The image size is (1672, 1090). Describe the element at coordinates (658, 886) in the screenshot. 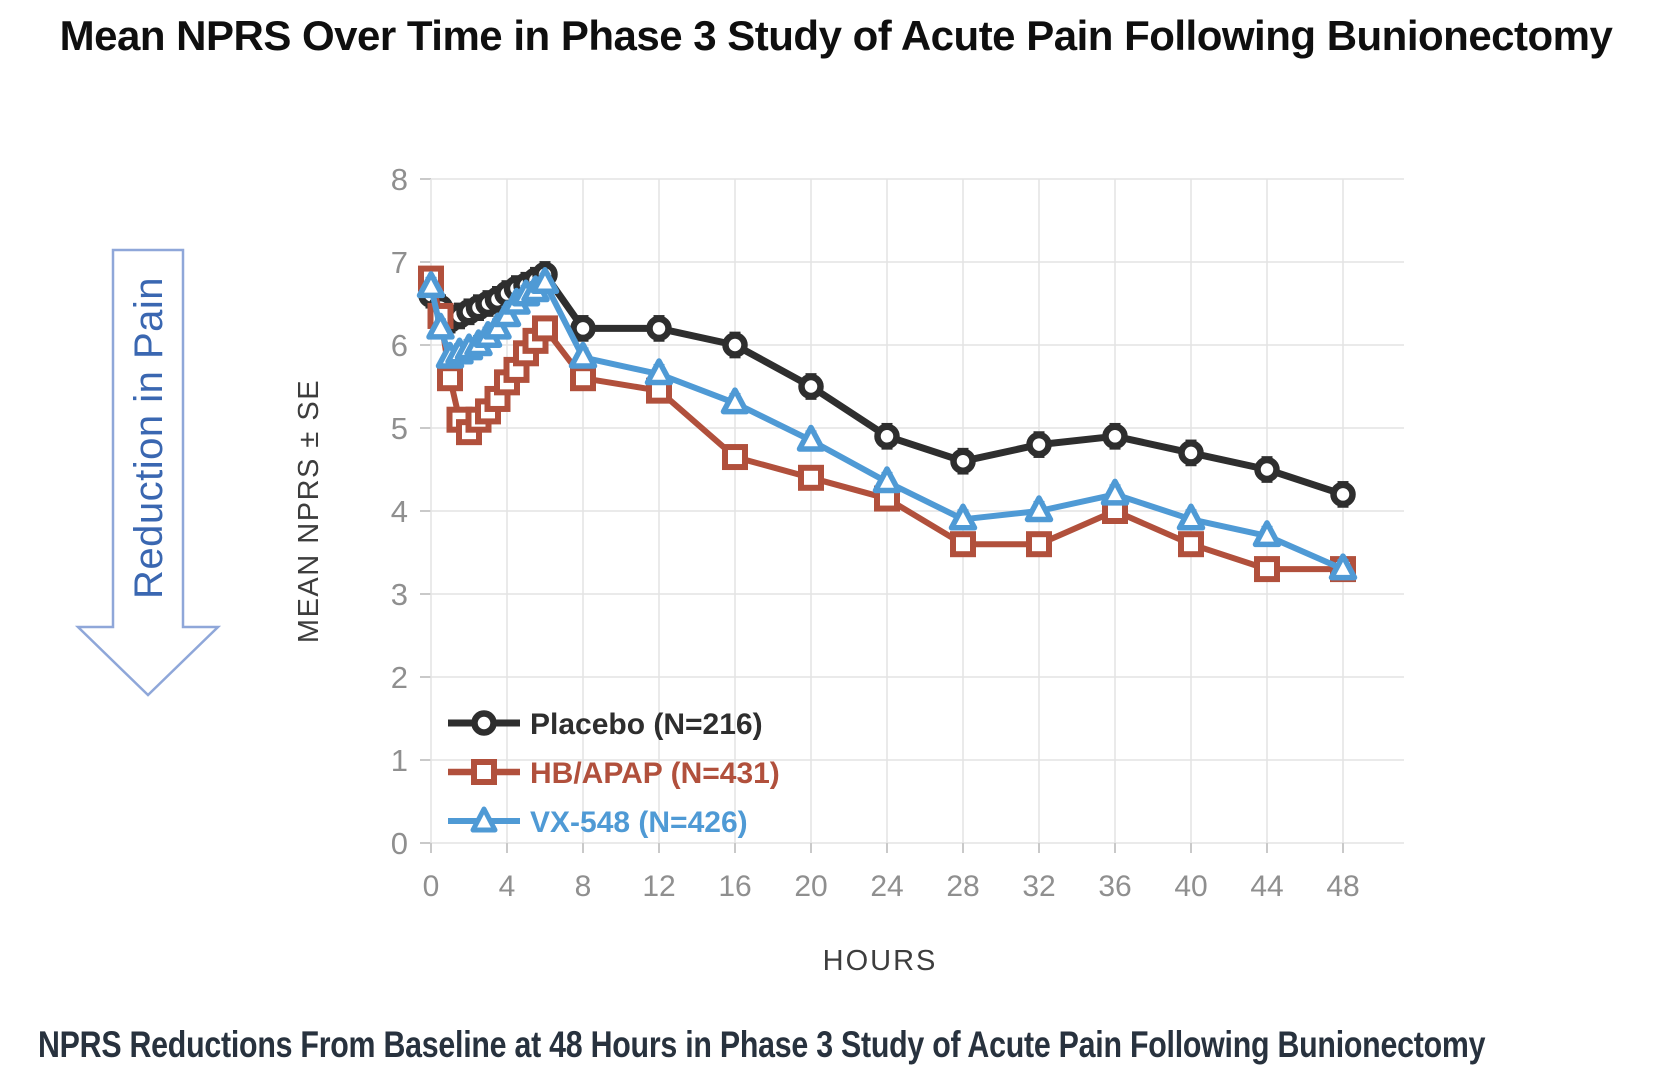

I see `x-tick-label: 12` at that location.